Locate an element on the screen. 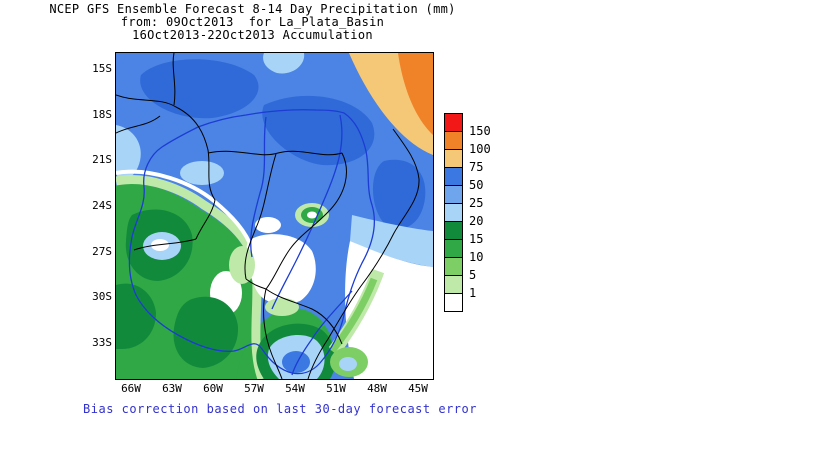 The width and height of the screenshot is (819, 460). lon-label: 57W is located at coordinates (254, 388).